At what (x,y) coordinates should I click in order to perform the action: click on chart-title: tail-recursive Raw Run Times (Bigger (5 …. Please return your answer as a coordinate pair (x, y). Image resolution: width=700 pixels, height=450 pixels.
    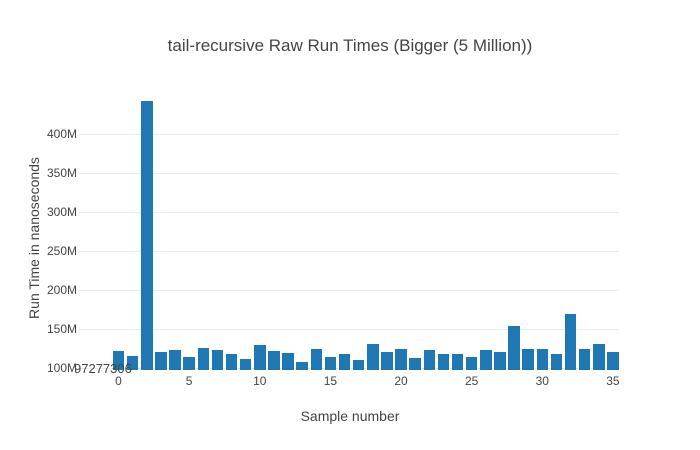
    Looking at the image, I should click on (350, 45).